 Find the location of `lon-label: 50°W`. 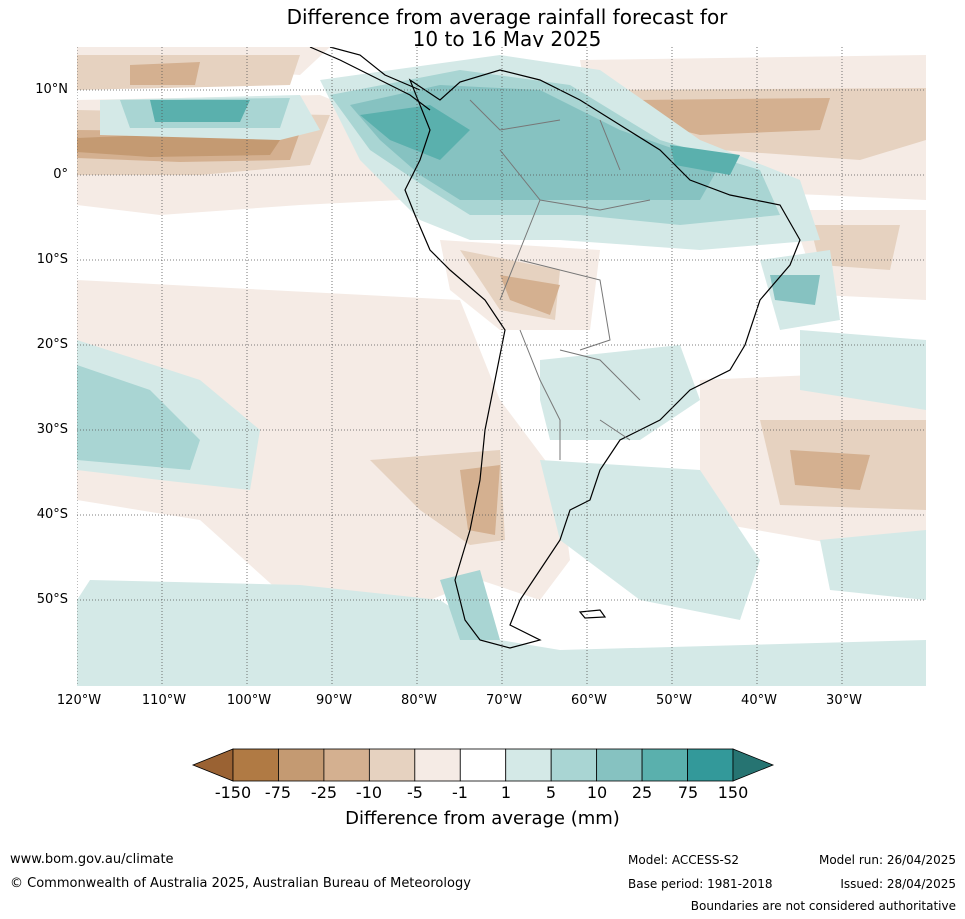

lon-label: 50°W is located at coordinates (674, 700).